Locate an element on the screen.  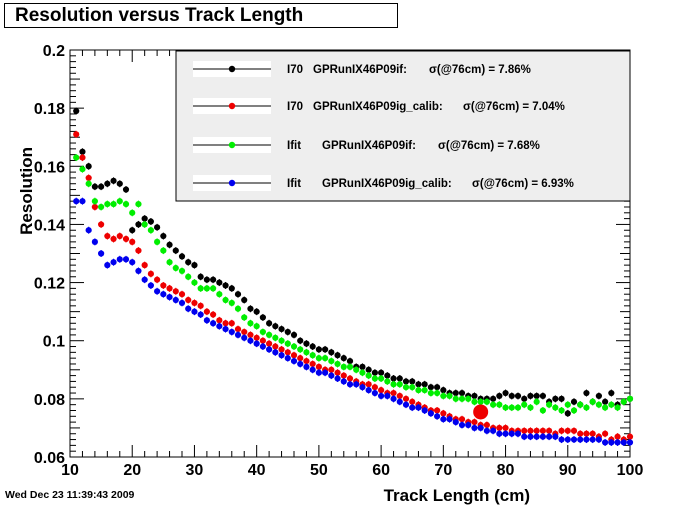
x-tick-label: 80 is located at coordinates (506, 470).